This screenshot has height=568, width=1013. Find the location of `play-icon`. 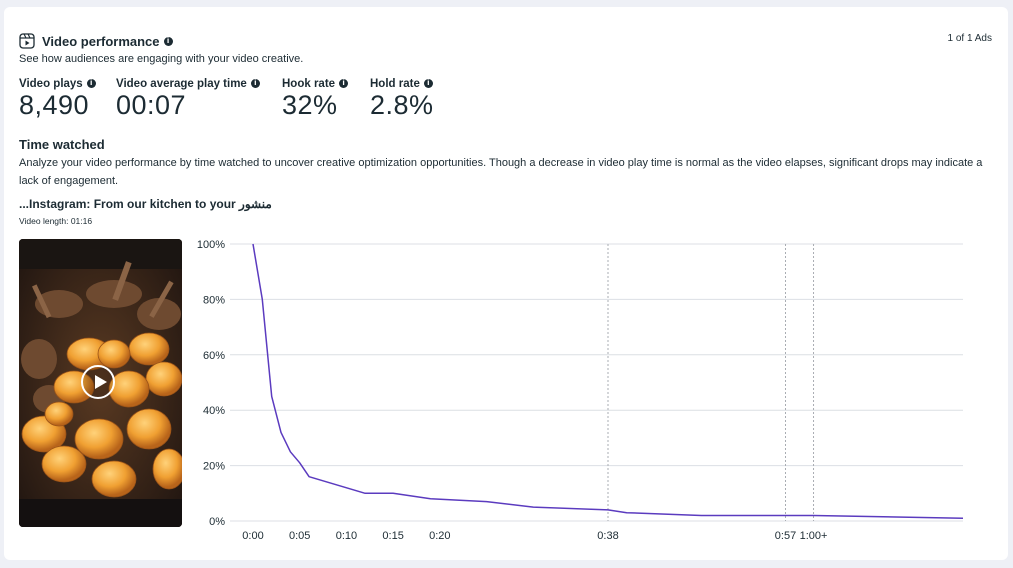

play-icon is located at coordinates (98, 382).